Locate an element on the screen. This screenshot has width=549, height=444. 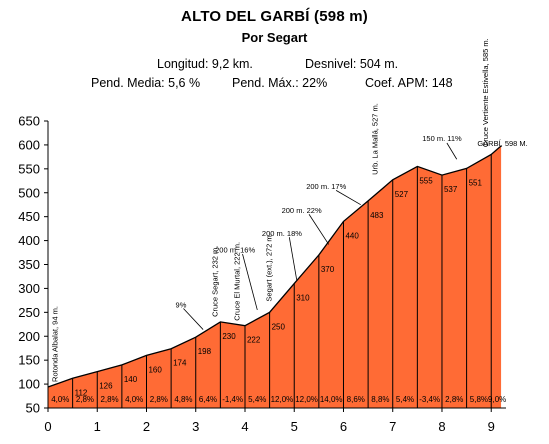
altitude-label: 140 is located at coordinates (131, 379).